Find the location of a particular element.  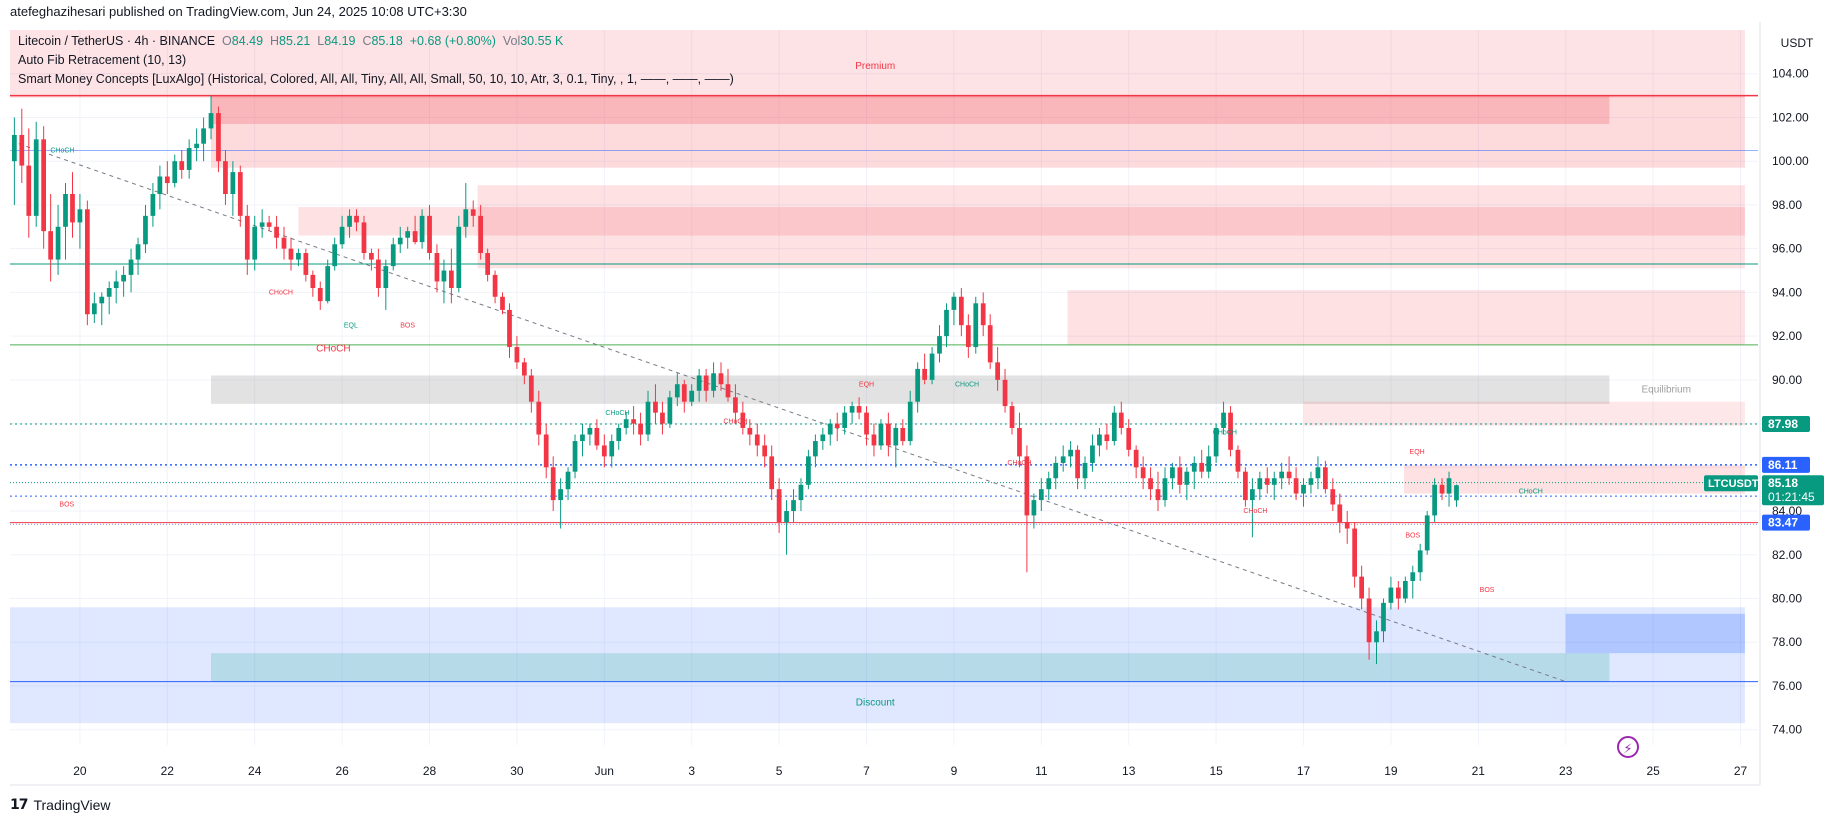

indicator-fib: Auto Fib Retracement (10, 13) is located at coordinates (102, 60).